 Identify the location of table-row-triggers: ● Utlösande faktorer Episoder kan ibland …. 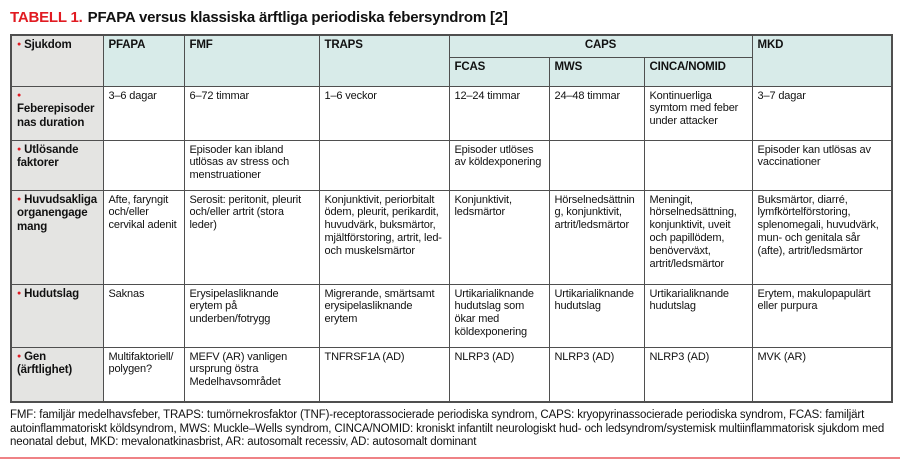
(451, 165).